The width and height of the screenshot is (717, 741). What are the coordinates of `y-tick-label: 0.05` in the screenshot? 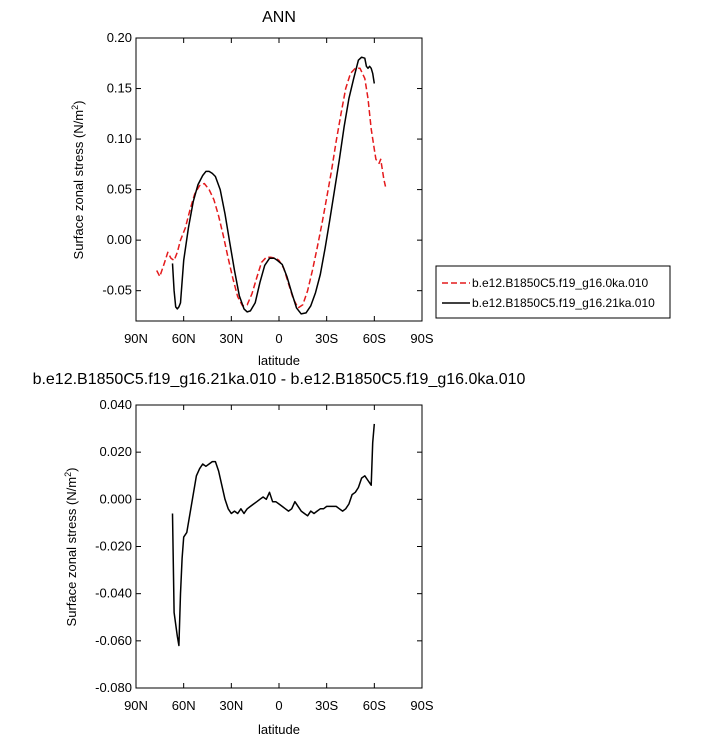 It's located at (119, 189).